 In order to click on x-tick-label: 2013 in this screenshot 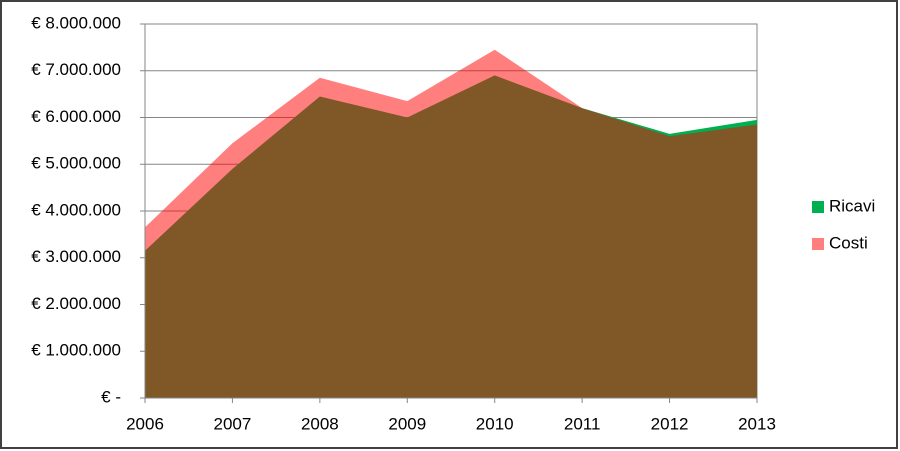, I will do `click(757, 423)`.